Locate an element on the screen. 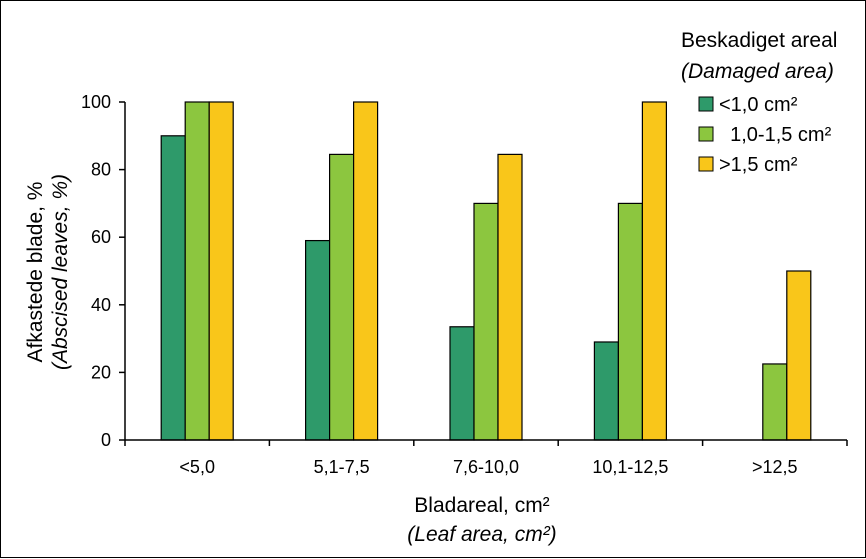  y-tick-label: 100 is located at coordinates (96, 102).